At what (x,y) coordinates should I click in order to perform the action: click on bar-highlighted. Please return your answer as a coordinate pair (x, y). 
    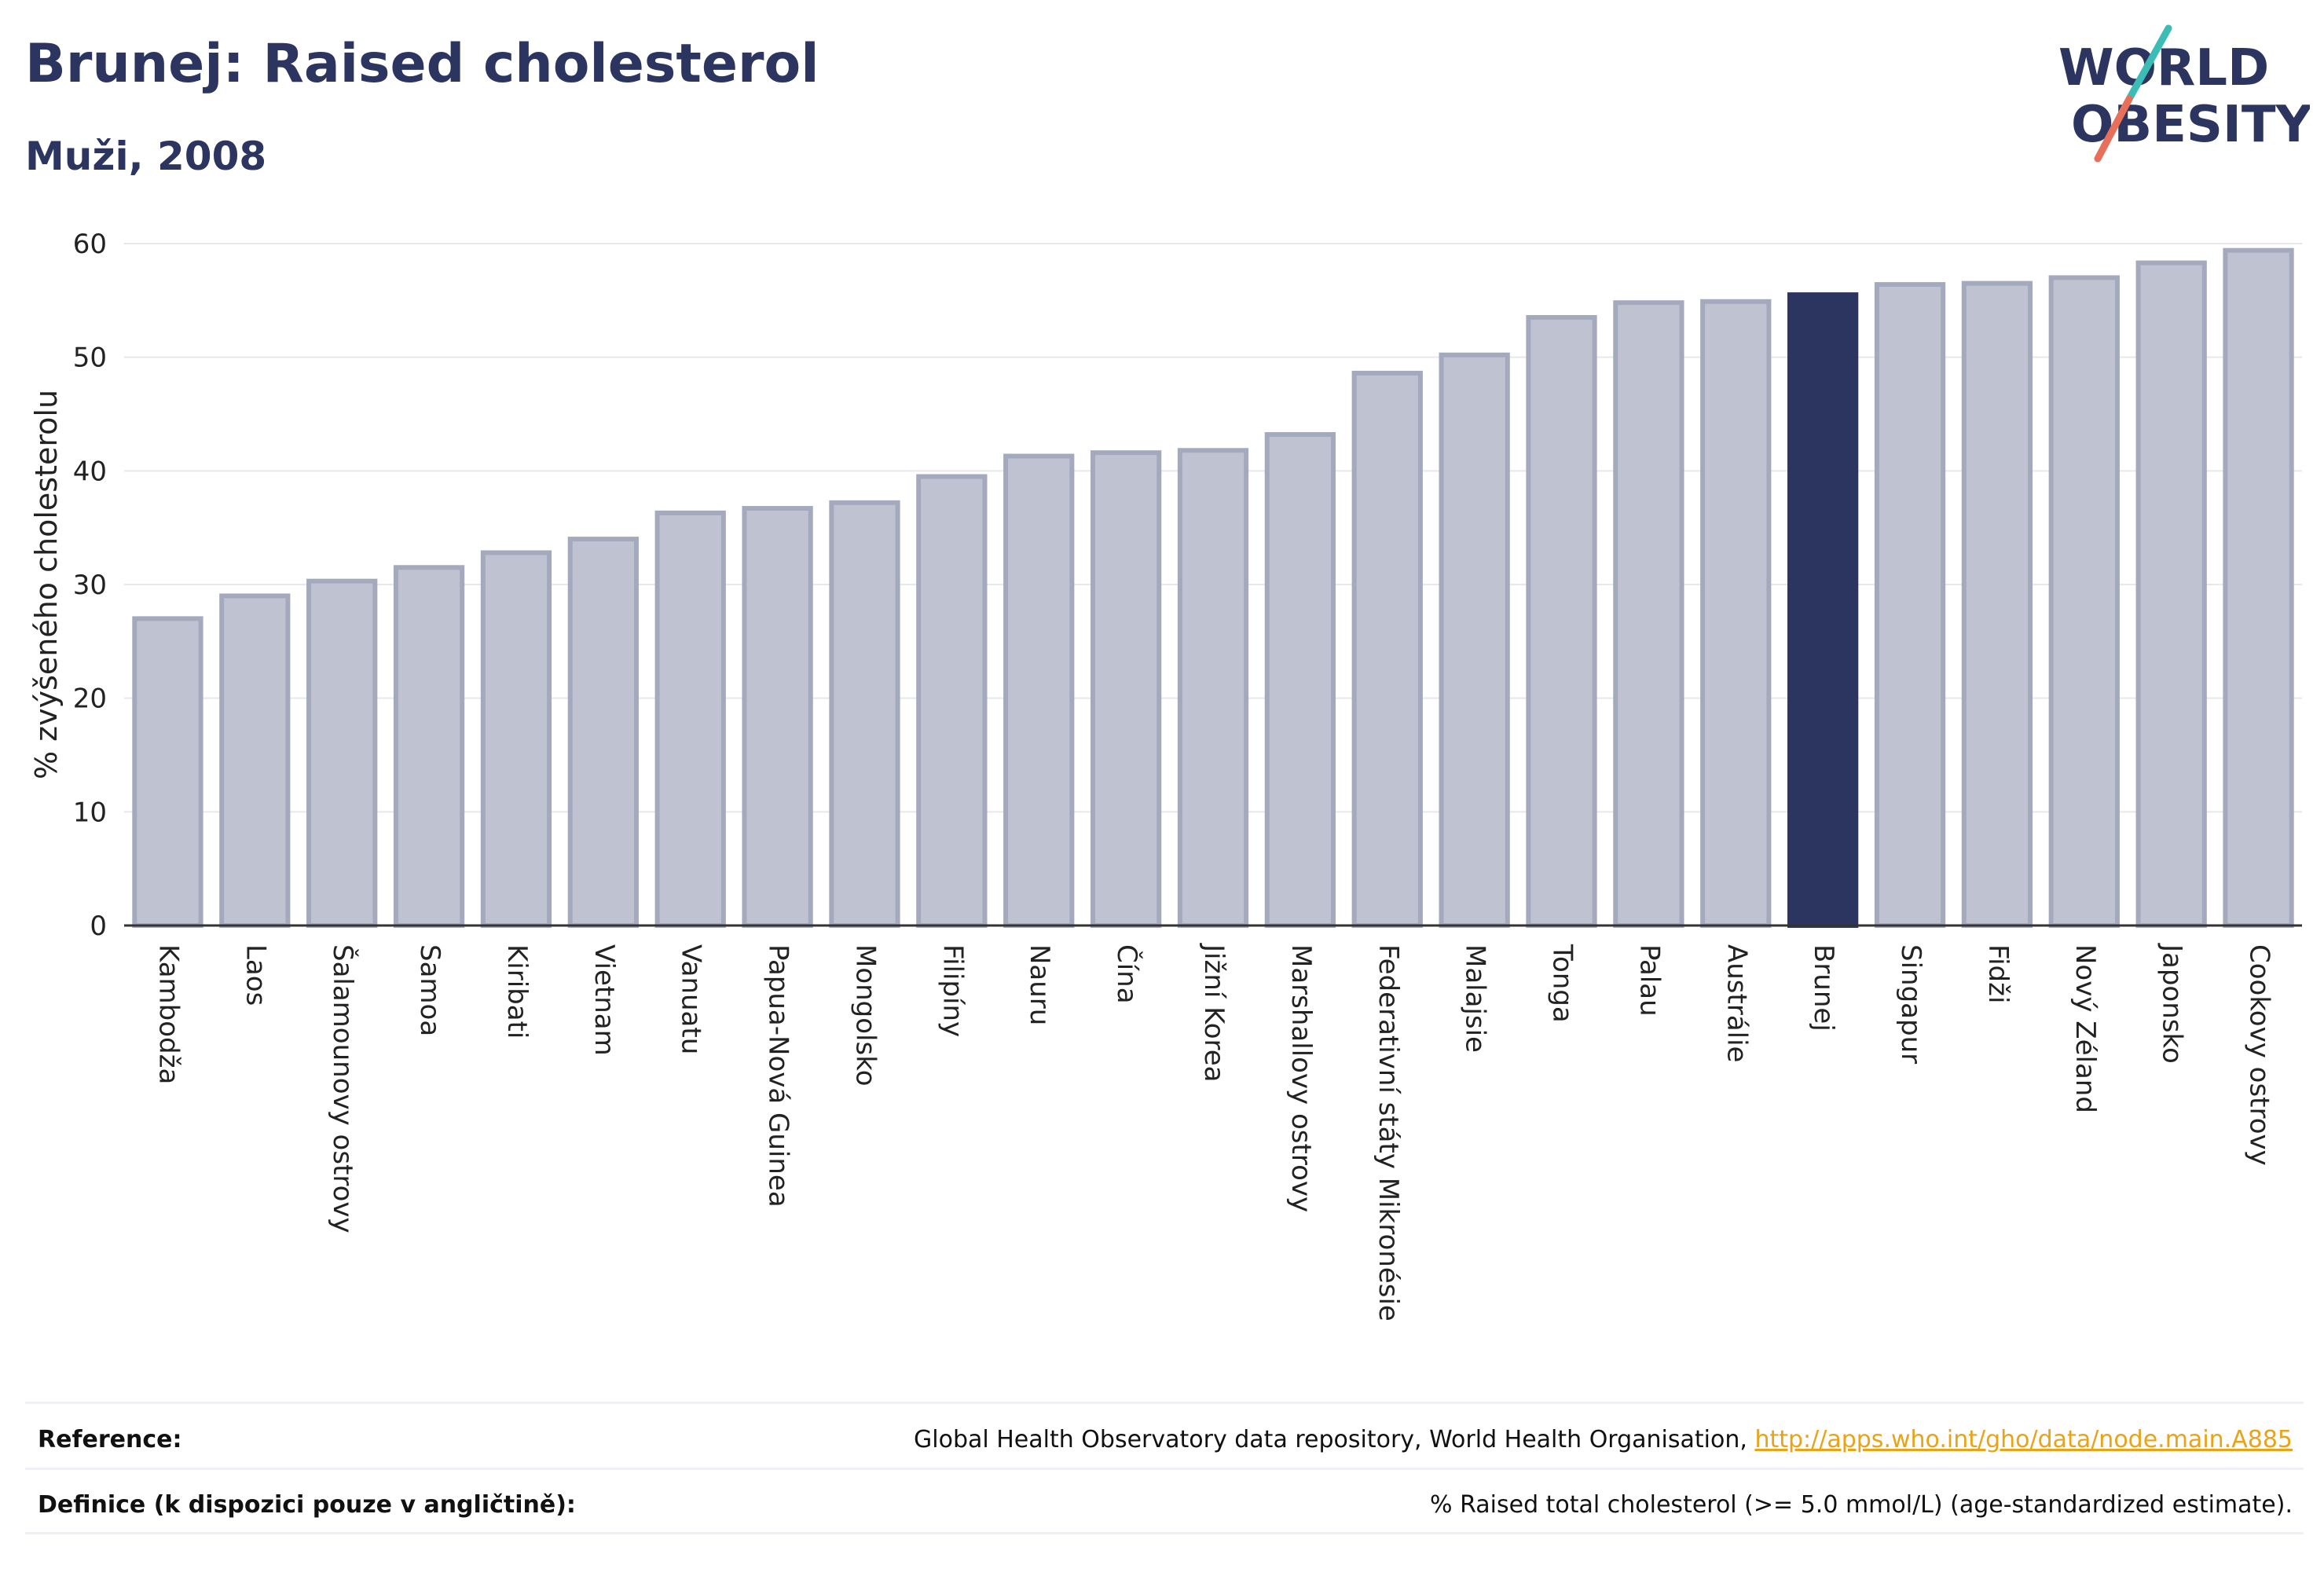
    Looking at the image, I should click on (1823, 610).